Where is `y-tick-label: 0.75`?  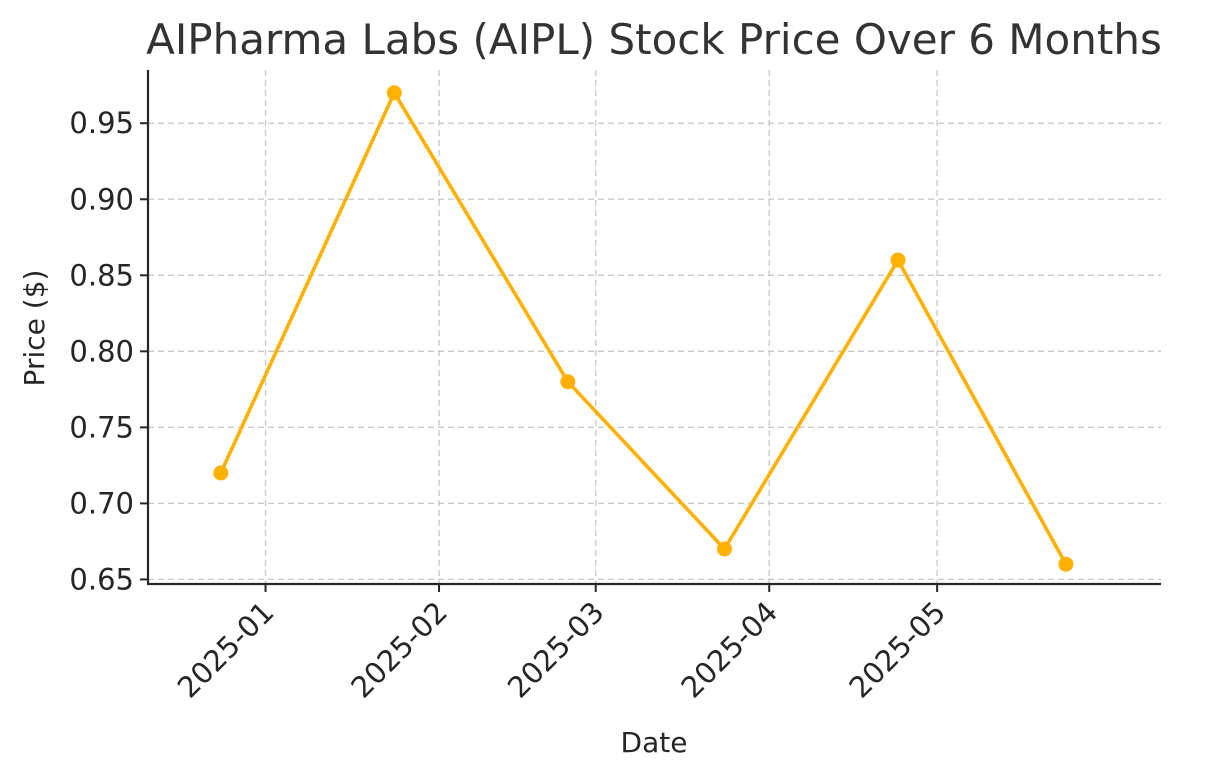 y-tick-label: 0.75 is located at coordinates (101, 427).